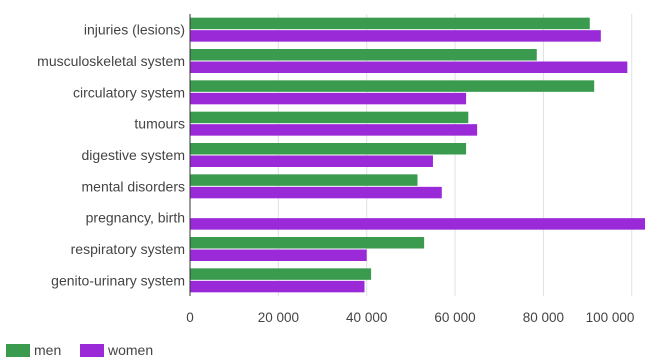  I want to click on legend-label-women: women, so click(130, 349).